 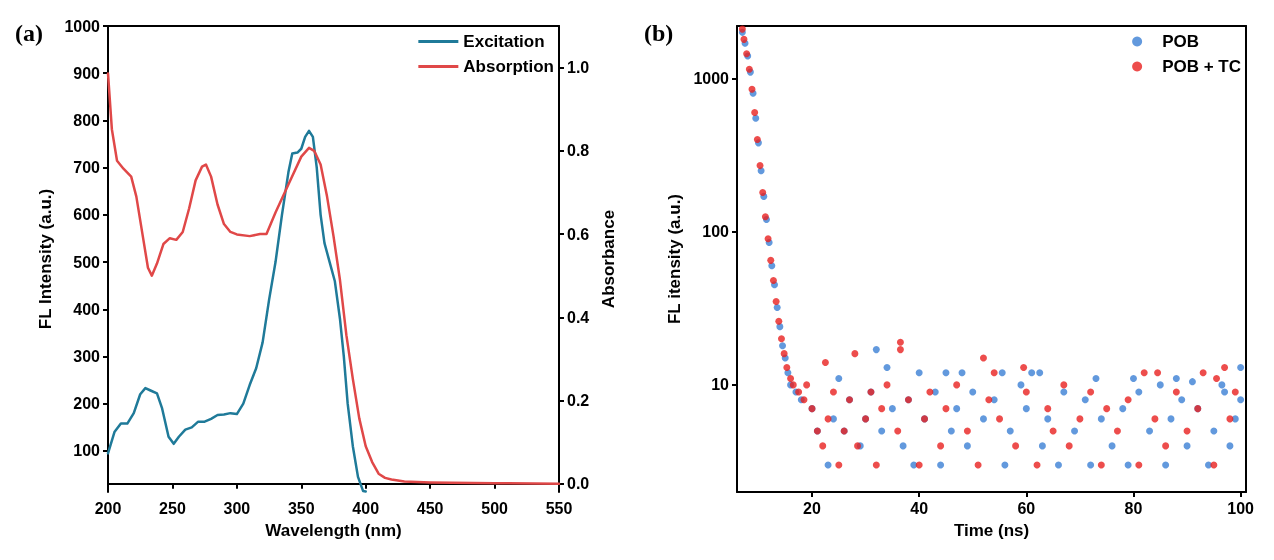 What do you see at coordinates (108, 508) in the screenshot?
I see `x-tick-label: 200` at bounding box center [108, 508].